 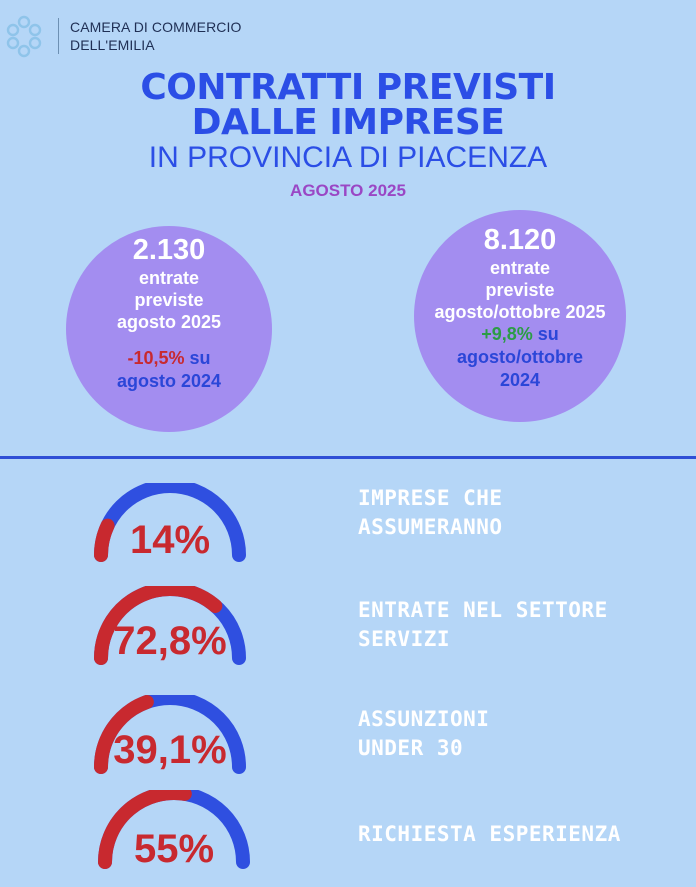 I want to click on section-divider, so click(x=348, y=457).